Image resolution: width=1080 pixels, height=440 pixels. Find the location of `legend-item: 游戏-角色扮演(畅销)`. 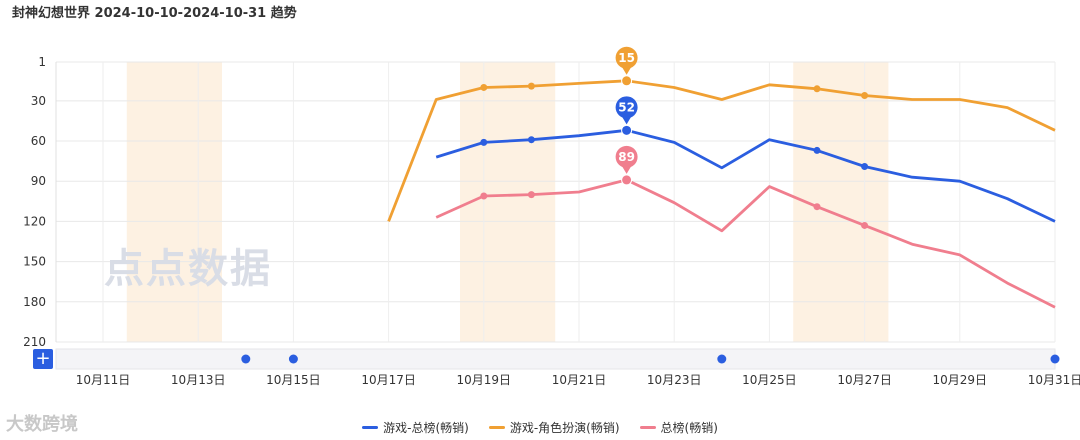

legend-item: 游戏-角色扮演(畅销) is located at coordinates (554, 427).